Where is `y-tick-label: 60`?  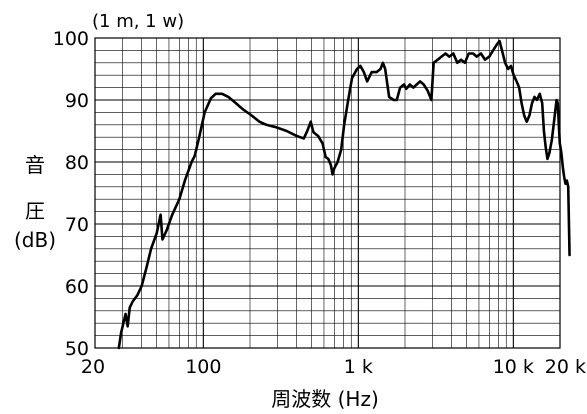 y-tick-label: 60 is located at coordinates (77, 287).